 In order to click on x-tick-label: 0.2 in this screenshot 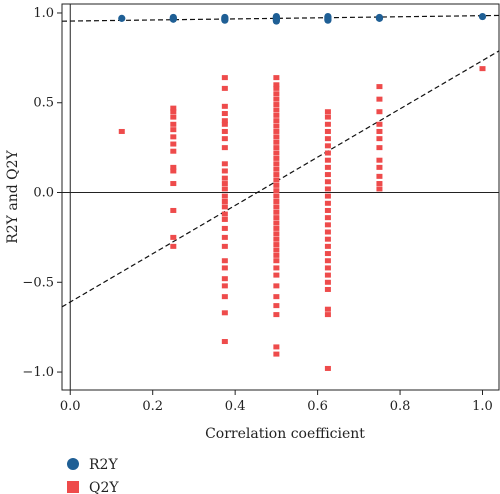, I will do `click(152, 406)`.